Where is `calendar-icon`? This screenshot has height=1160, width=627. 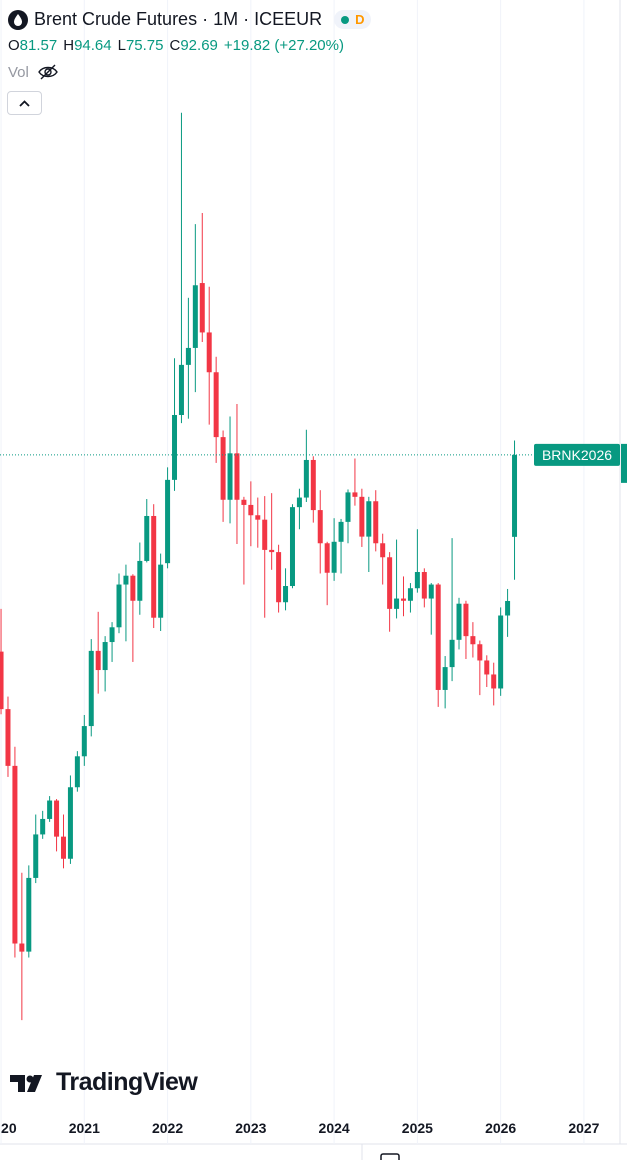 calendar-icon is located at coordinates (390, 1156).